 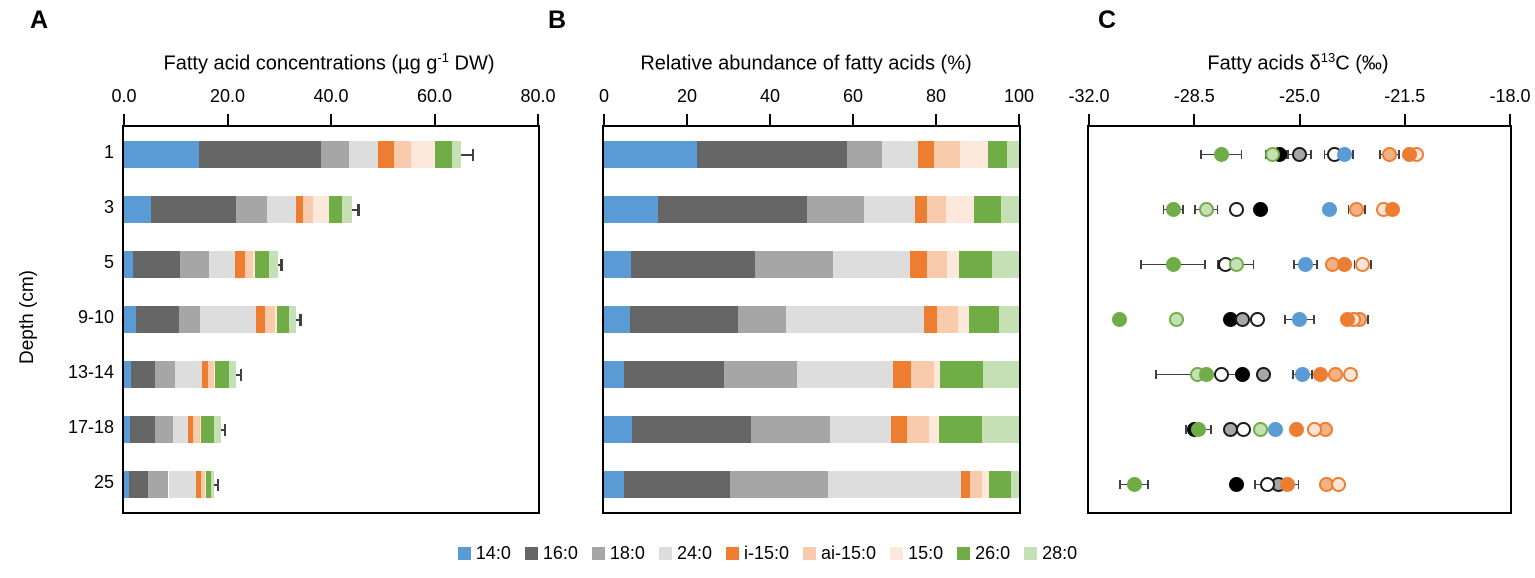 I want to click on legend-item-26:0: 26:0, so click(x=983, y=553).